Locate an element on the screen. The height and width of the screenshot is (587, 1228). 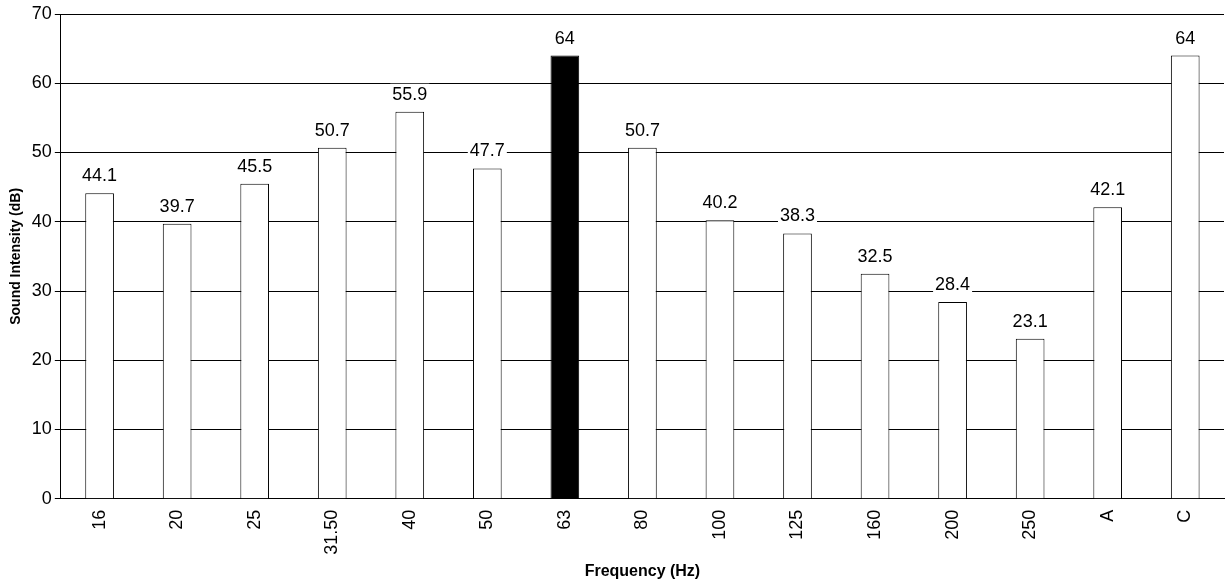
x-tick-label: 63 is located at coordinates (563, 519).